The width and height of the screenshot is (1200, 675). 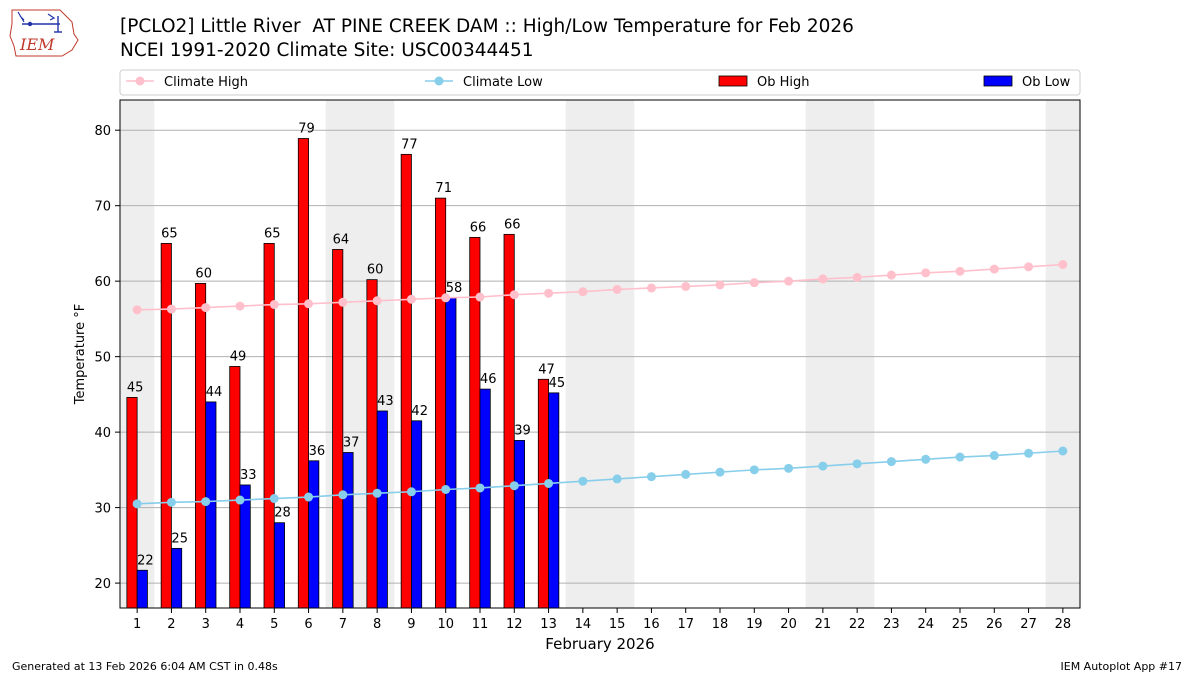 I want to click on x-tick-label-4: 4, so click(x=240, y=624).